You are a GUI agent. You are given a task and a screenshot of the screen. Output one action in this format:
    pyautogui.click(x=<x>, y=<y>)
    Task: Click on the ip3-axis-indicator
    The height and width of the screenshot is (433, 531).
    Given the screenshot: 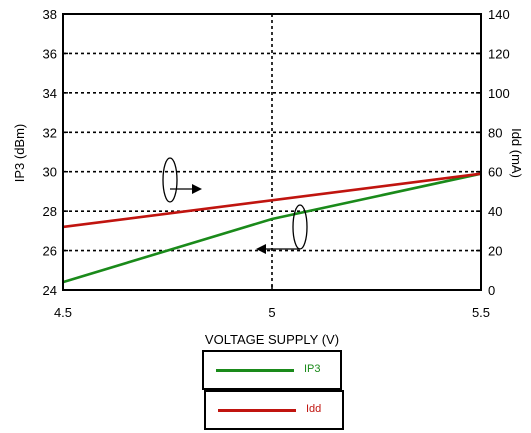 What is the action you would take?
    pyautogui.click(x=282, y=229)
    